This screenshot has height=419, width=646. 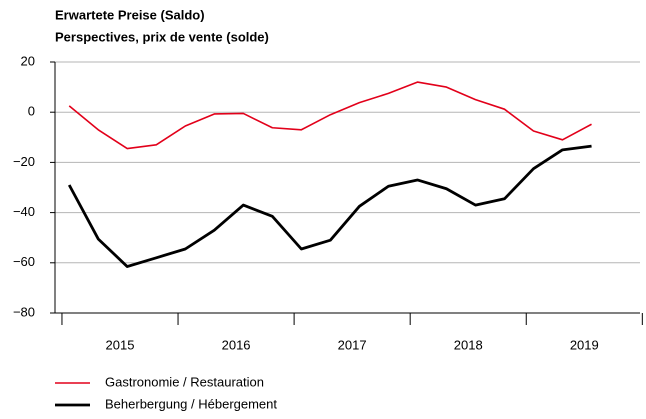 What do you see at coordinates (24, 161) in the screenshot?
I see `y-tick-label: −20` at bounding box center [24, 161].